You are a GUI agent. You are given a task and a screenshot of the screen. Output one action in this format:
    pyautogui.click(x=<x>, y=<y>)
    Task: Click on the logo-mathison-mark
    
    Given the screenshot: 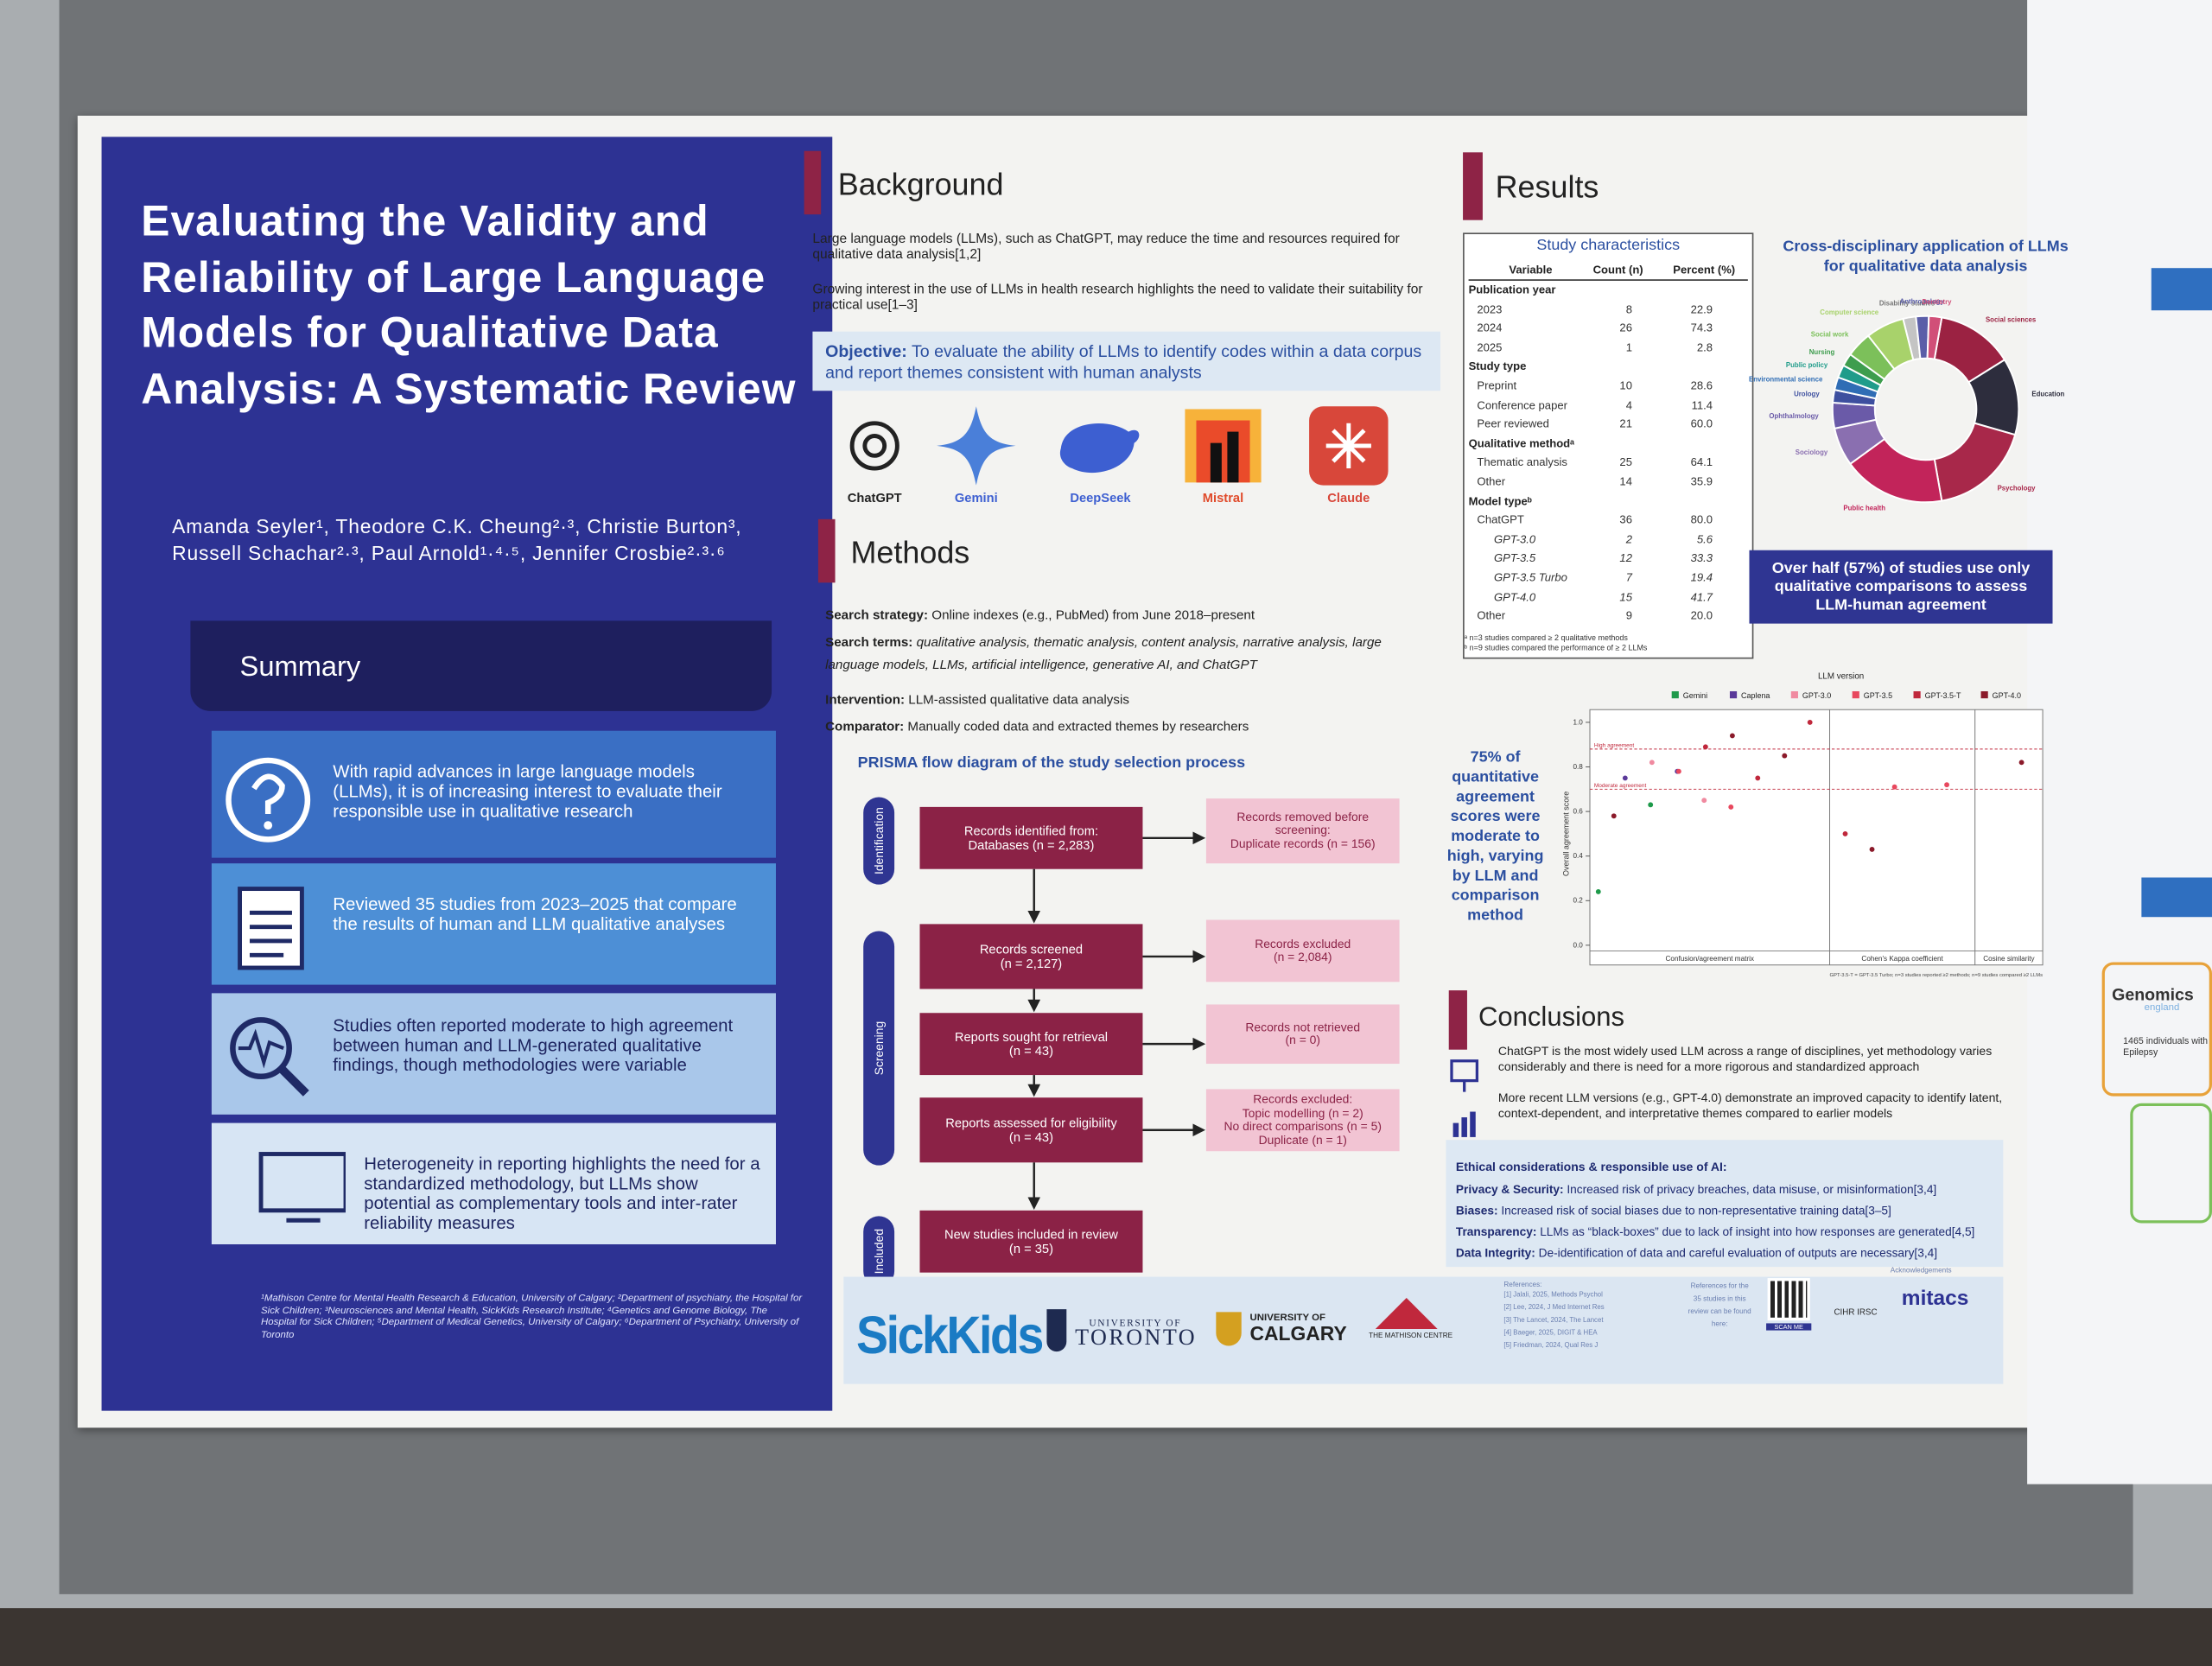 What is the action you would take?
    pyautogui.click(x=1406, y=1314)
    